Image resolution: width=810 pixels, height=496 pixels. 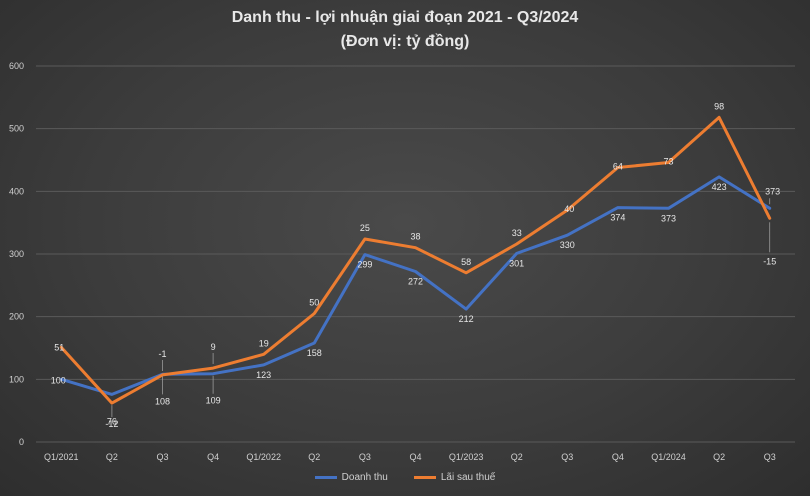 I want to click on legend-item-revenue: Doanh thu, so click(x=351, y=477).